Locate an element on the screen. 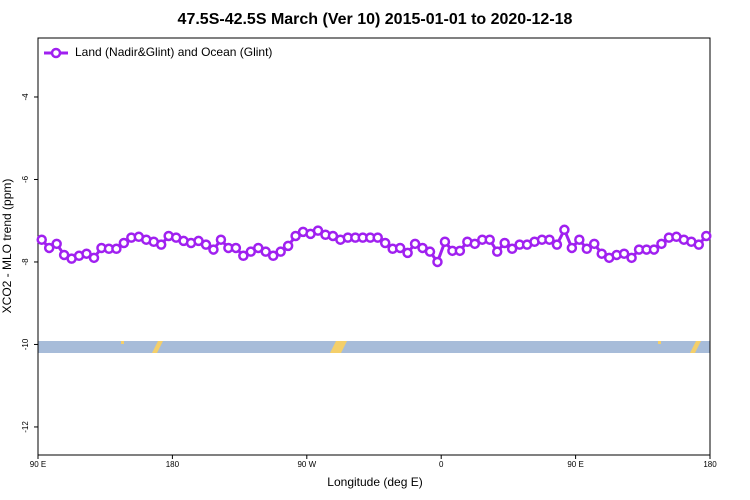 The width and height of the screenshot is (750, 500). y-tick-label: -4 is located at coordinates (25, 97).